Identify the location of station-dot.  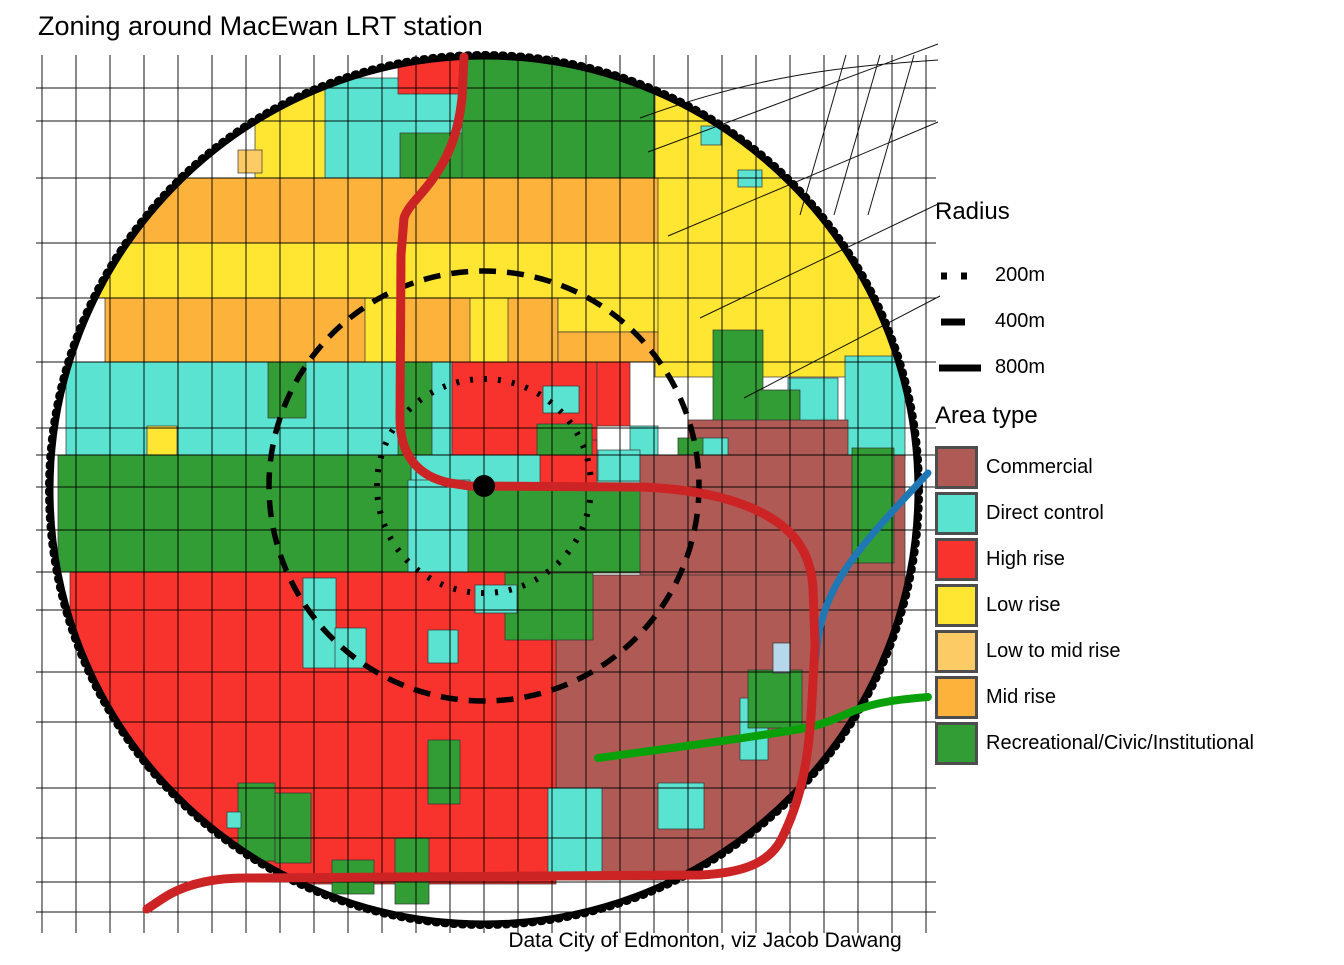
(484, 486).